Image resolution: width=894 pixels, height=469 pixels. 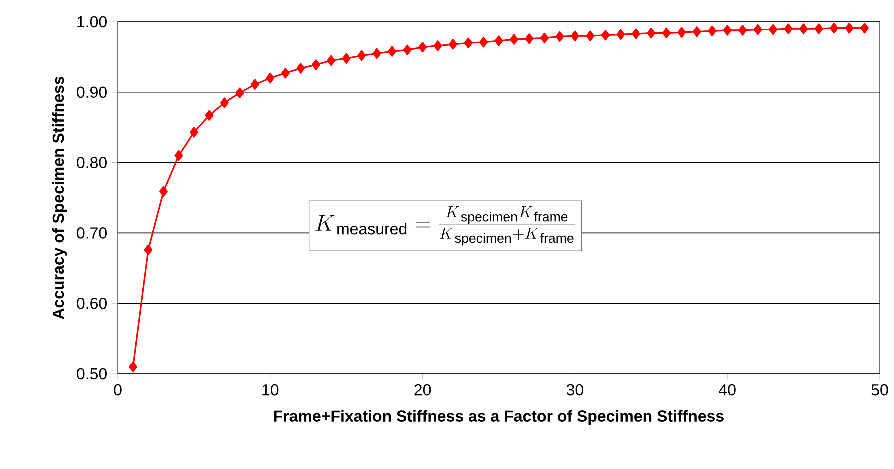 What do you see at coordinates (499, 418) in the screenshot?
I see `x-axis-title: Frame+Fixation Stiffness as a Factor of Specimen Stiffness` at bounding box center [499, 418].